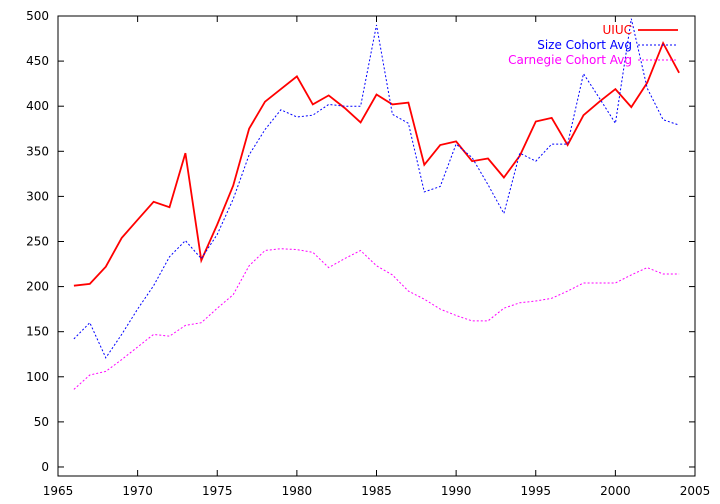 The height and width of the screenshot is (504, 720). Describe the element at coordinates (297, 491) in the screenshot. I see `x-tick-label: 1980` at that location.